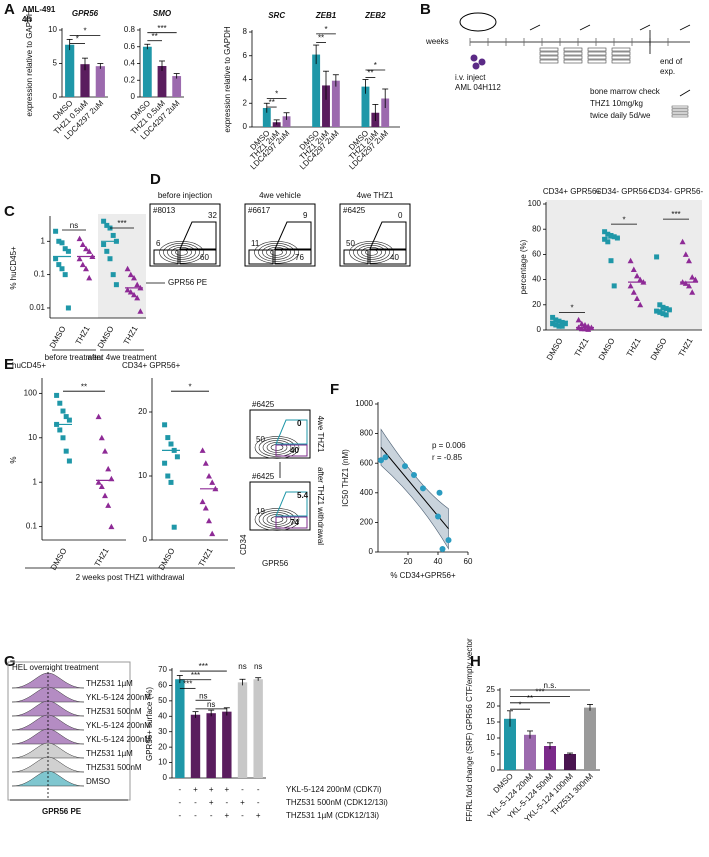 The image size is (709, 857). I want to click on significance: **, so click(370, 73).